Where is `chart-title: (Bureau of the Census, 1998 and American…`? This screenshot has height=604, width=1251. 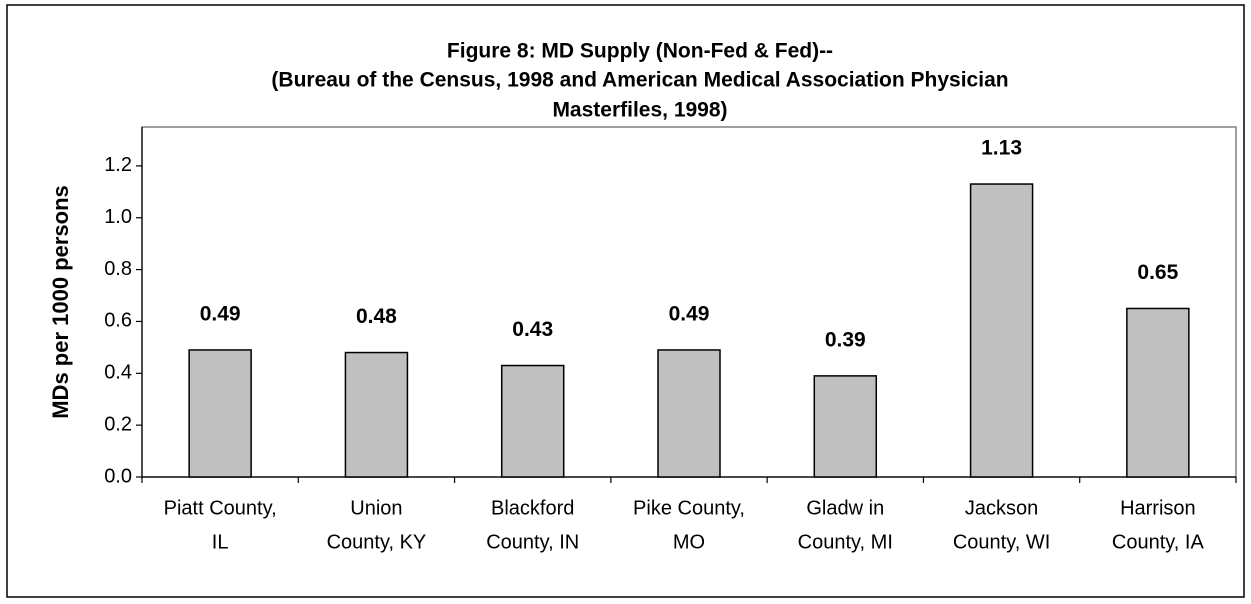 chart-title: (Bureau of the Census, 1998 and American… is located at coordinates (639, 80).